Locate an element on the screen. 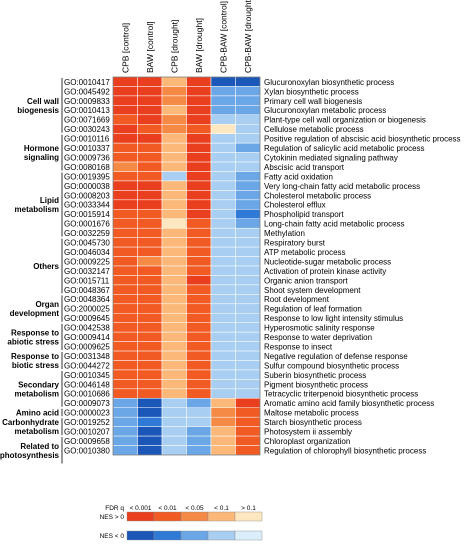  go-id-label: GO:0045492 is located at coordinates (87, 91).